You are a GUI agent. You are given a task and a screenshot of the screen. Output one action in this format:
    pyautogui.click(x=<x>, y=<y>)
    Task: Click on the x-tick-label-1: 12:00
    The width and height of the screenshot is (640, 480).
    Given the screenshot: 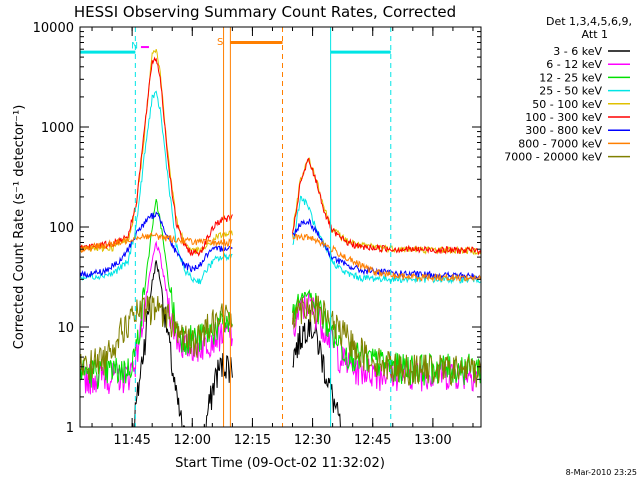 What is the action you would take?
    pyautogui.click(x=192, y=440)
    